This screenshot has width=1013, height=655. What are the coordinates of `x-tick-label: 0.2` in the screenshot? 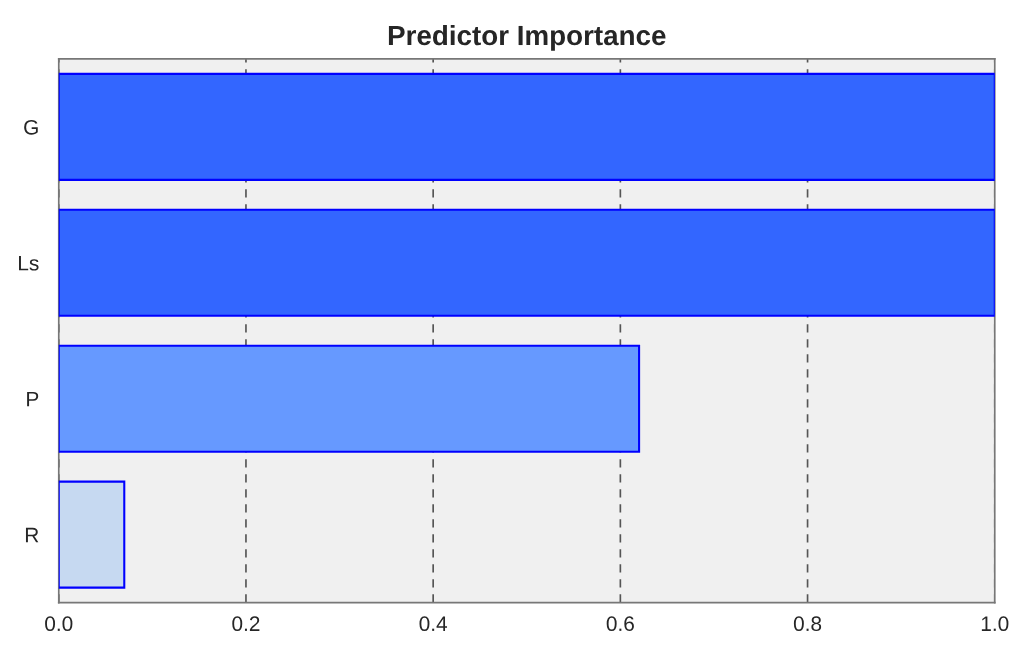 It's located at (246, 624).